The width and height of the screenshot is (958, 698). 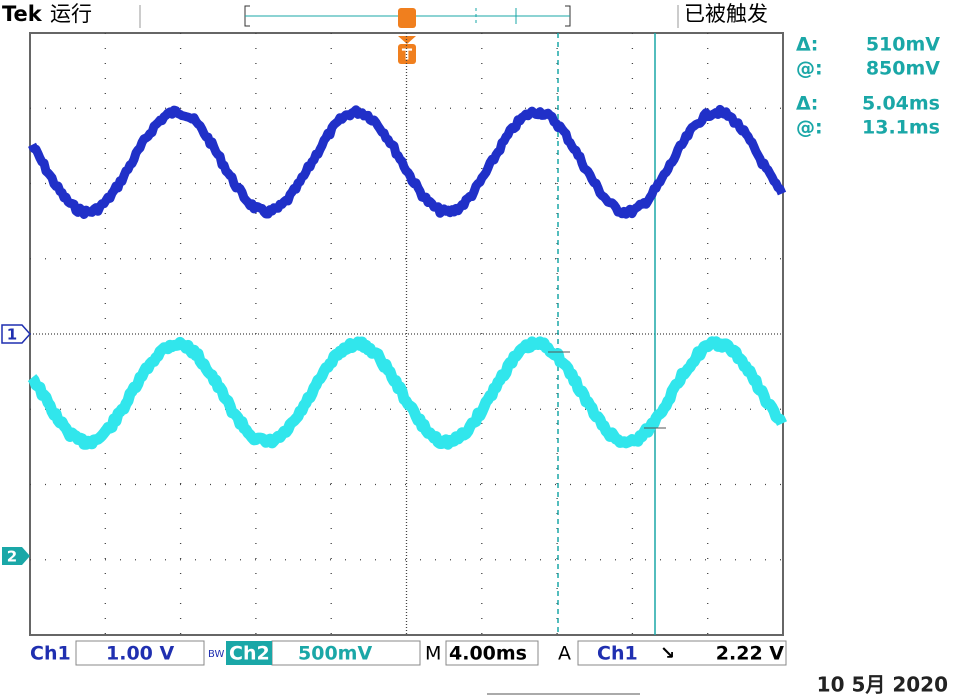 I want to click on at-value: 850mV, so click(x=903, y=69).